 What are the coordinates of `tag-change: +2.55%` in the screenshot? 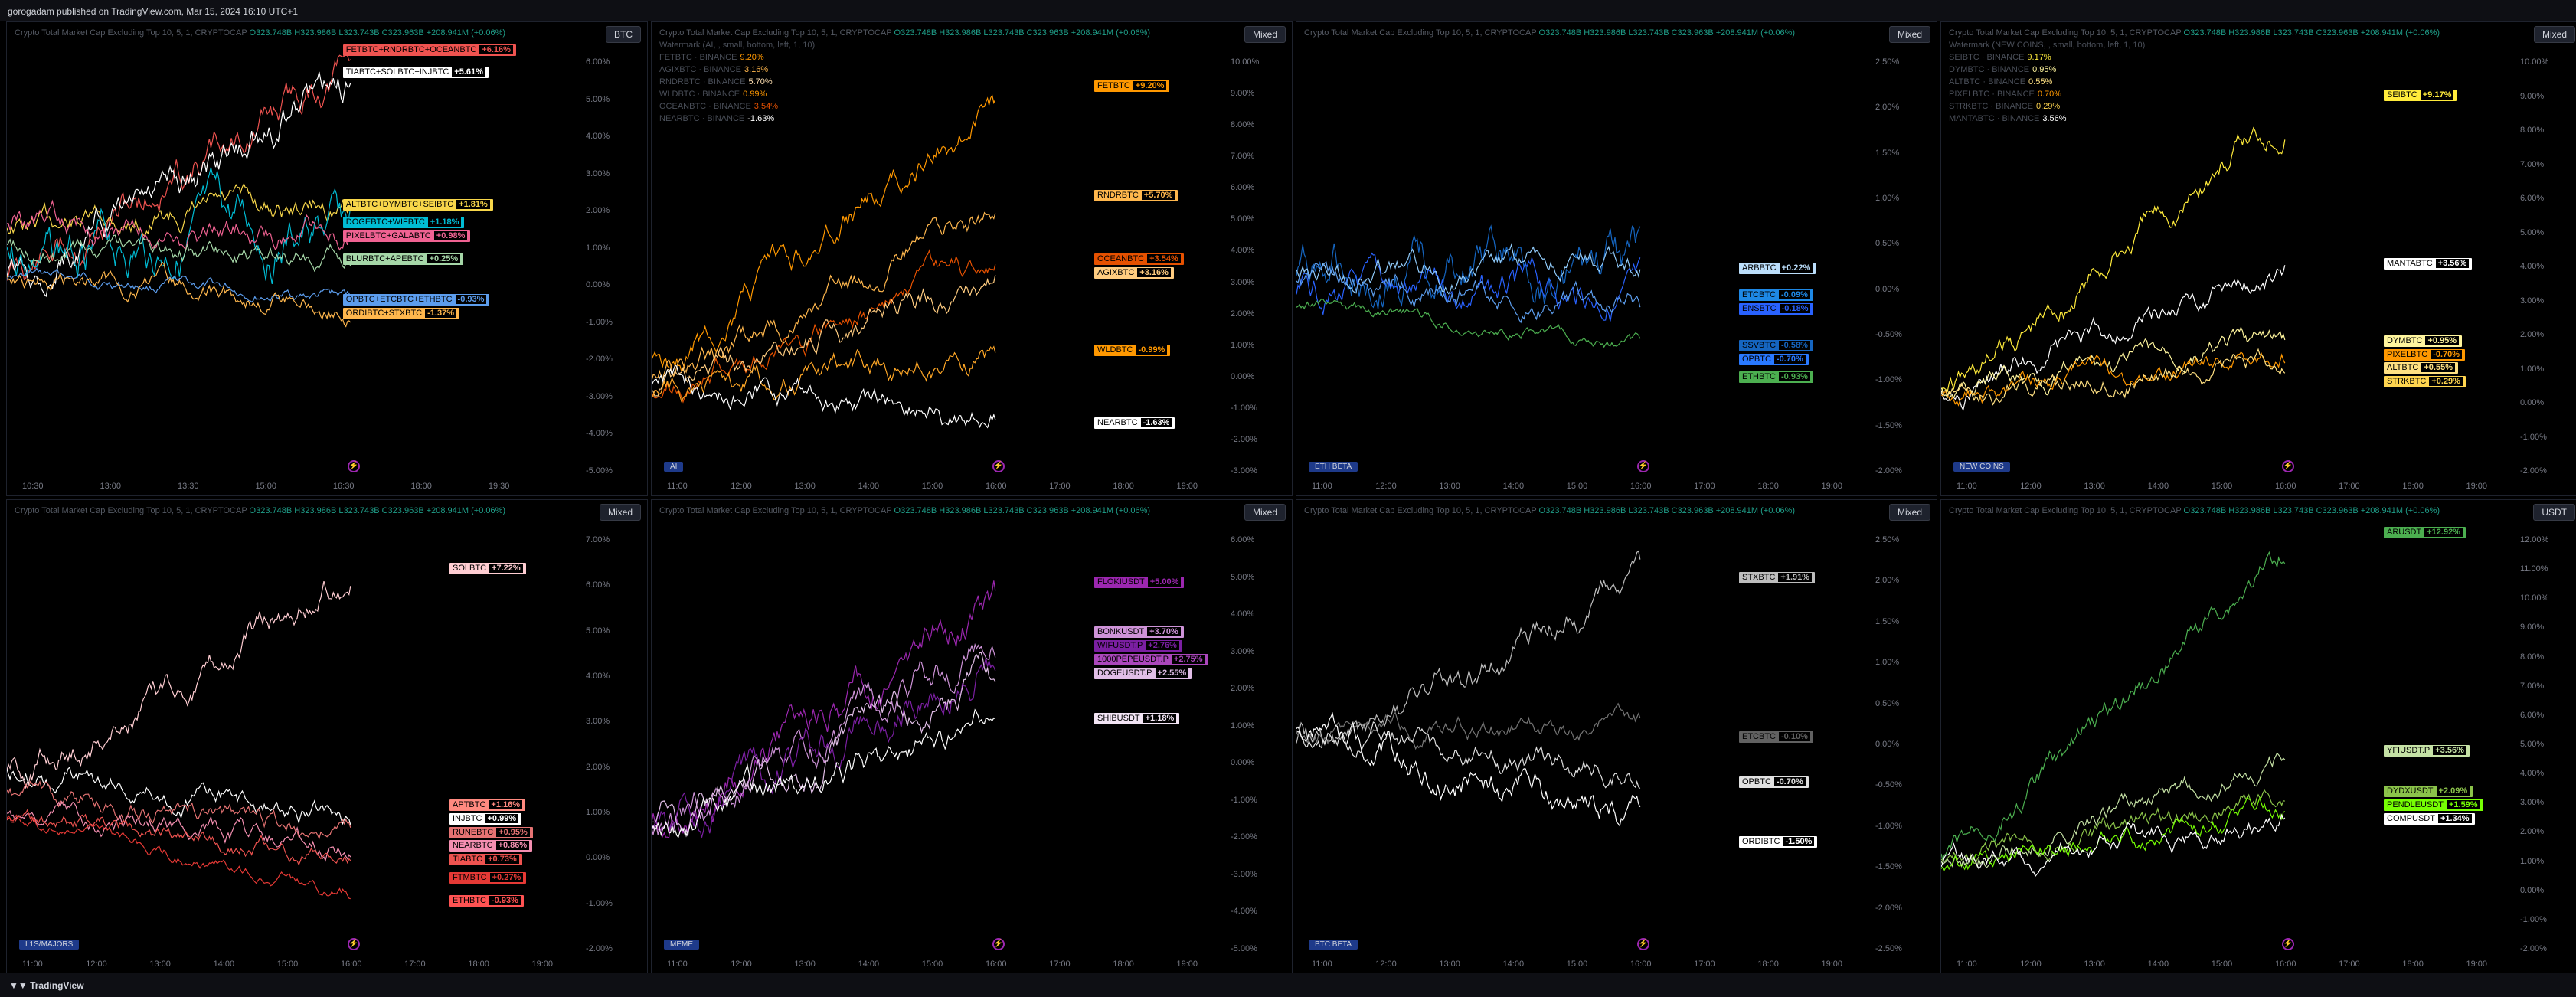 It's located at (1172, 673).